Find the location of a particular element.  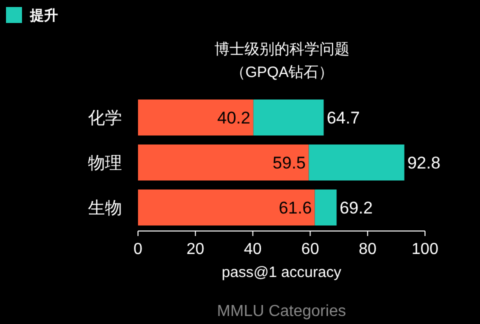

x-tick-label: 80 is located at coordinates (367, 249).